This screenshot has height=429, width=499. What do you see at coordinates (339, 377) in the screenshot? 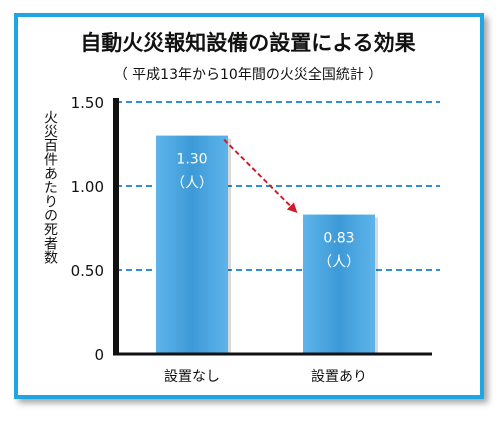
I see `x-category-label: 設置あり` at bounding box center [339, 377].